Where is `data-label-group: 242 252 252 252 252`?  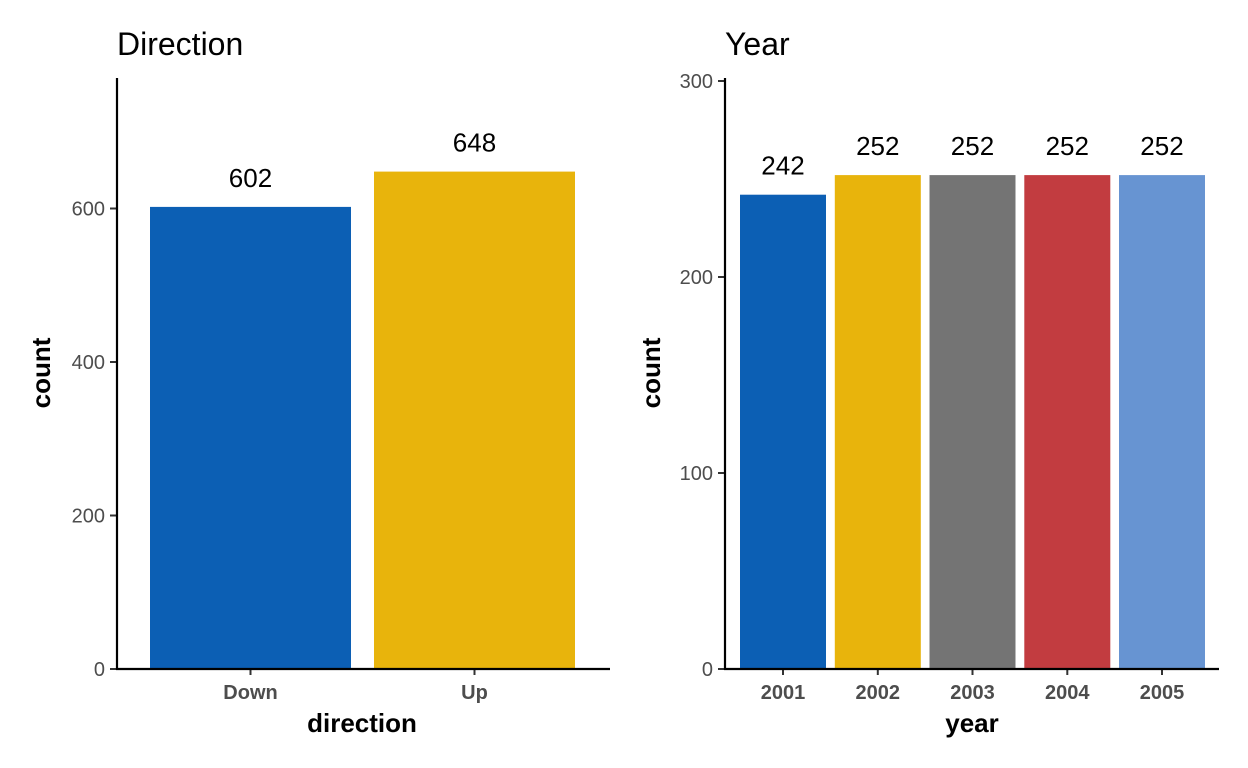 data-label-group: 242 252 252 252 252 is located at coordinates (972, 156).